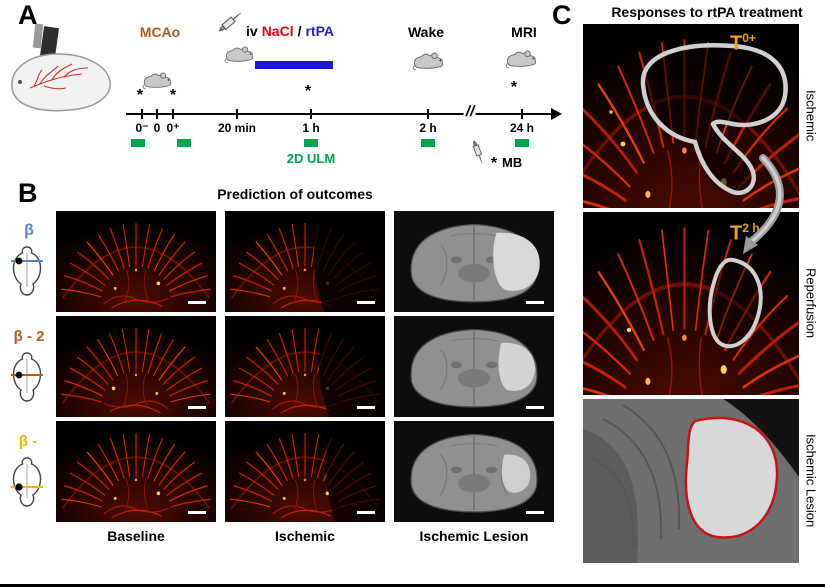 This screenshot has height=587, width=825. What do you see at coordinates (138, 143) in the screenshot?
I see `ulm-marker-0minus` at bounding box center [138, 143].